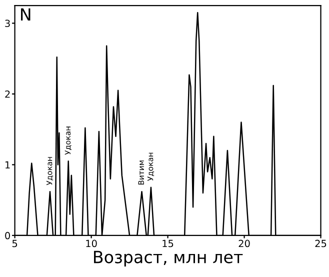  Describe the element at coordinates (320, 244) in the screenshot. I see `x-tick-label: 25` at that location.